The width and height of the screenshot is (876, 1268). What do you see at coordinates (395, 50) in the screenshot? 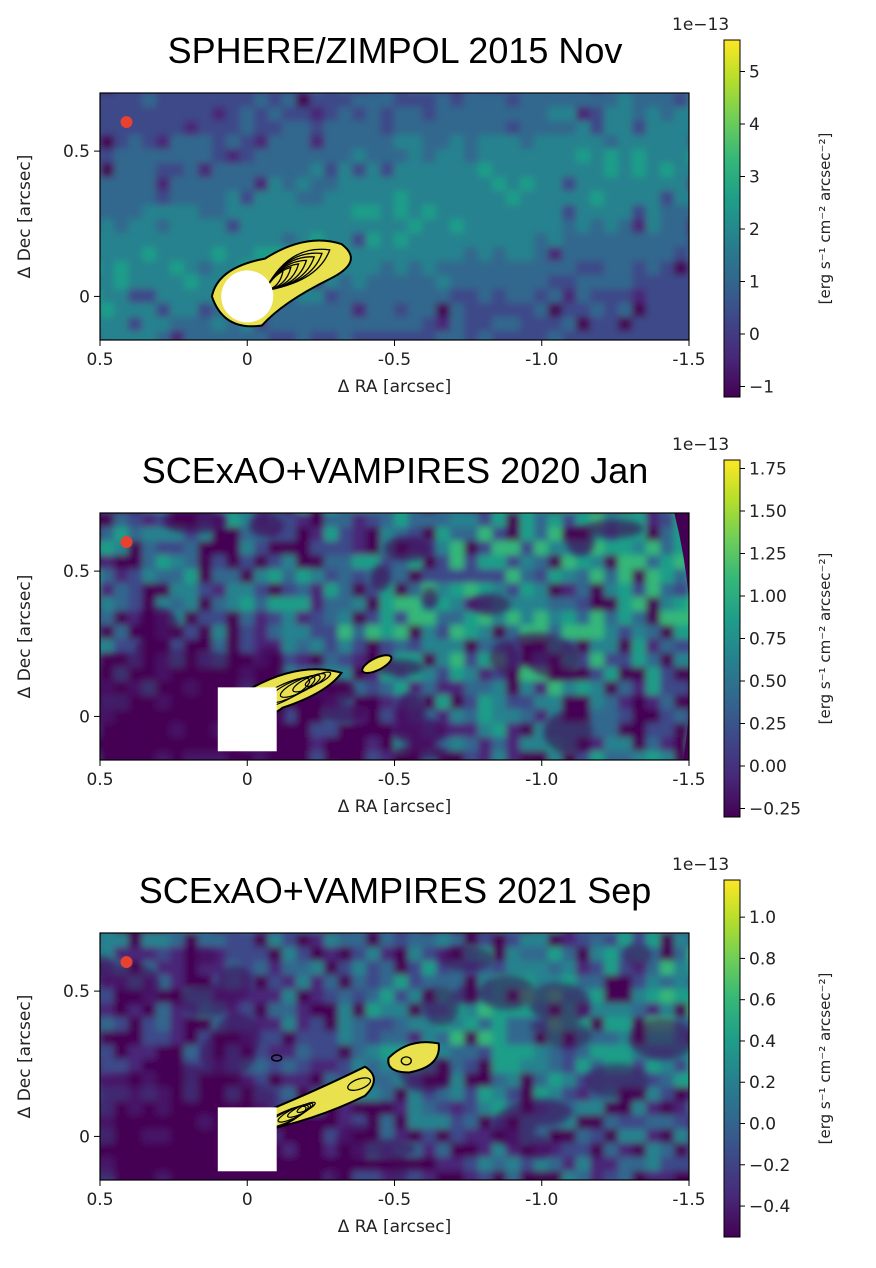
I see `panel-title: SPHERE/ZIMPOL 2015 Nov` at bounding box center [395, 50].